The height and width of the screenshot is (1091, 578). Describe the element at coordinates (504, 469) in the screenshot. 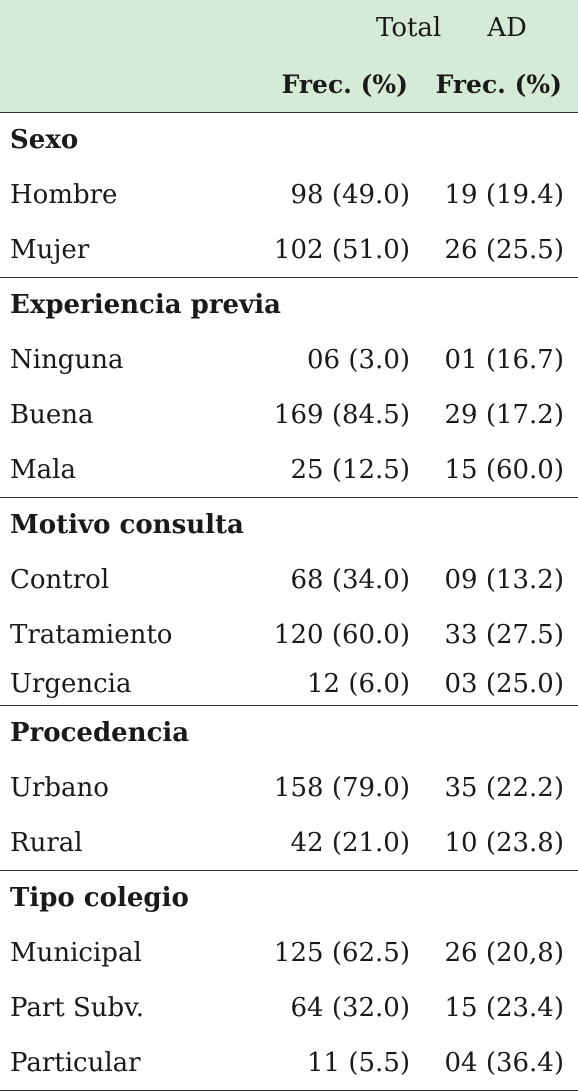

I see `row-ad: 15 (60.0)` at that location.